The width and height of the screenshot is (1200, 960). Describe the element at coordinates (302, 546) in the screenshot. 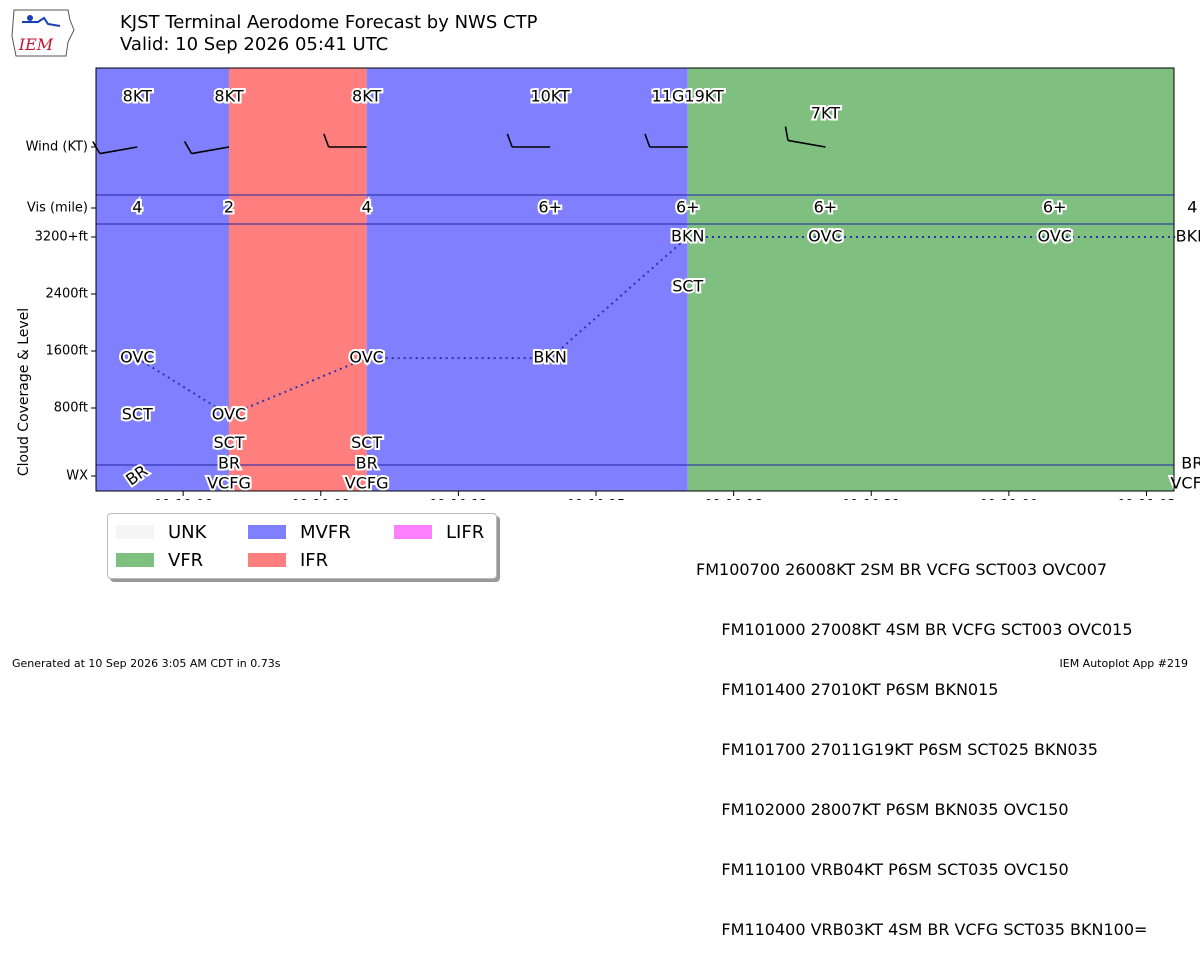

I see `legend: UNK MVFR LIFR VFR IFR` at that location.